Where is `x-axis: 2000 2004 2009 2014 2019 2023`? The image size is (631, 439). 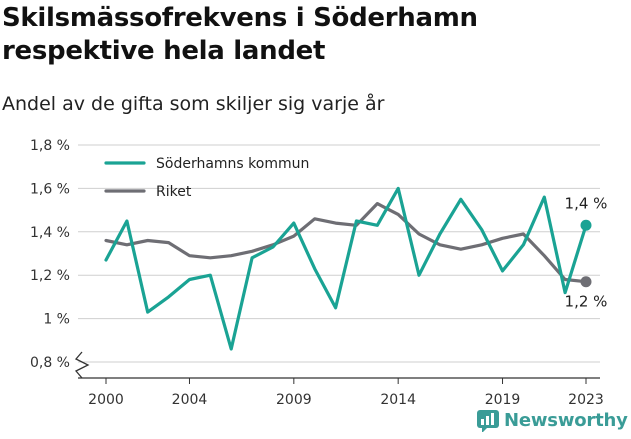 x-axis: 2000 2004 2009 2014 2019 2023 is located at coordinates (339, 379).